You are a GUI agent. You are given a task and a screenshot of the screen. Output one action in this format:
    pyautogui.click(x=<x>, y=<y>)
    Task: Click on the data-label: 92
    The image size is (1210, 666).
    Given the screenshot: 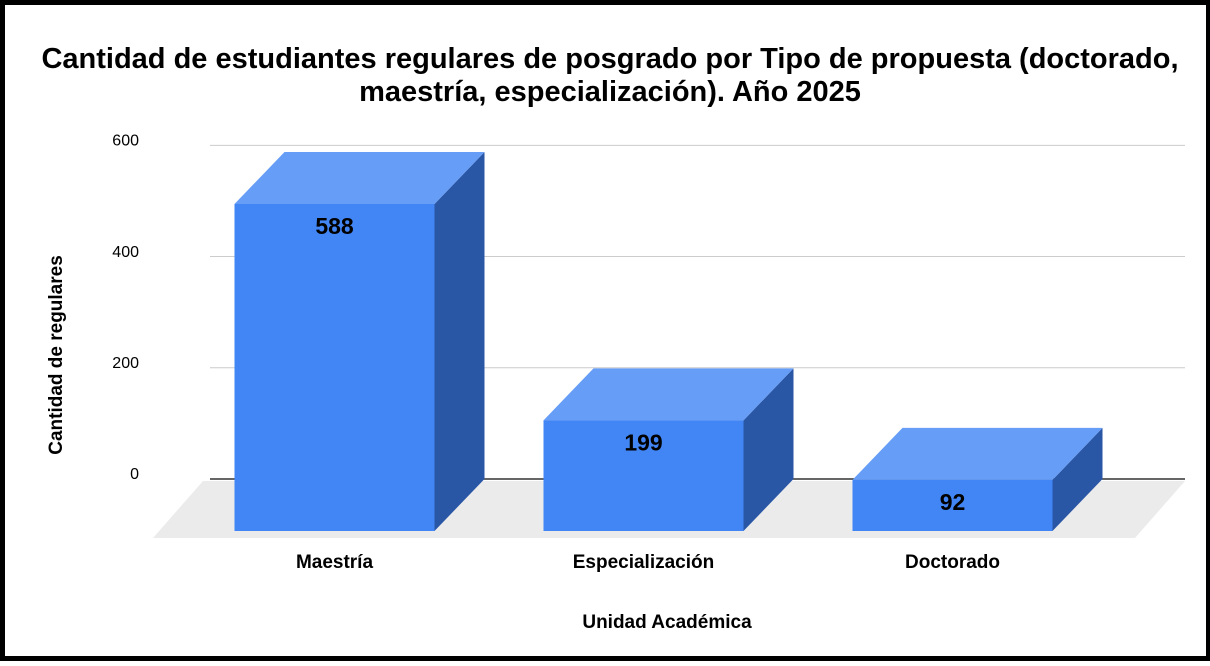 What is the action you would take?
    pyautogui.click(x=953, y=502)
    